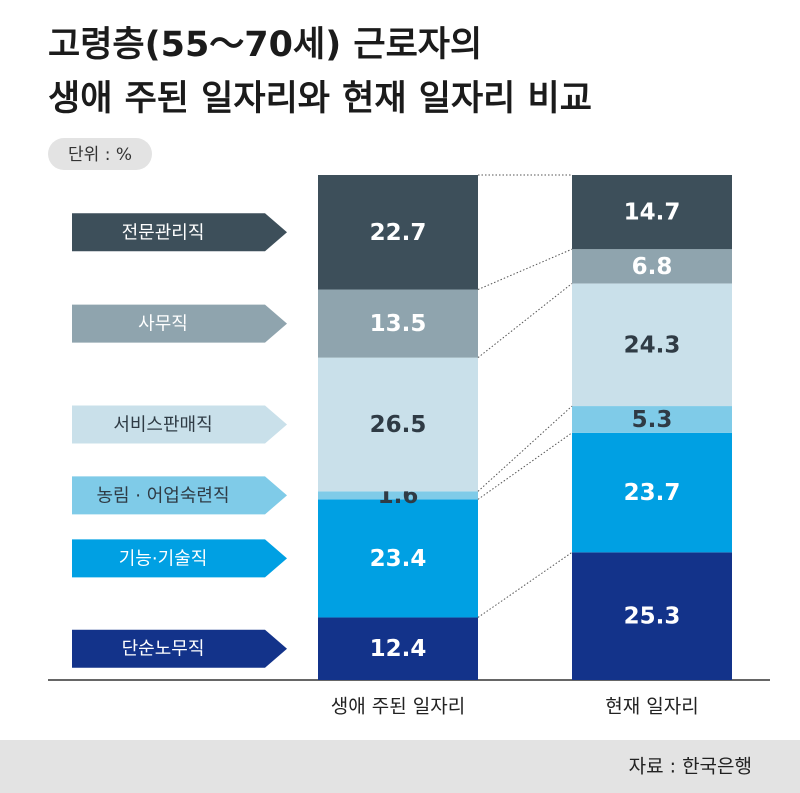 The width and height of the screenshot is (800, 793). Describe the element at coordinates (162, 424) in the screenshot. I see `legend-label: 서비스판매직` at that location.